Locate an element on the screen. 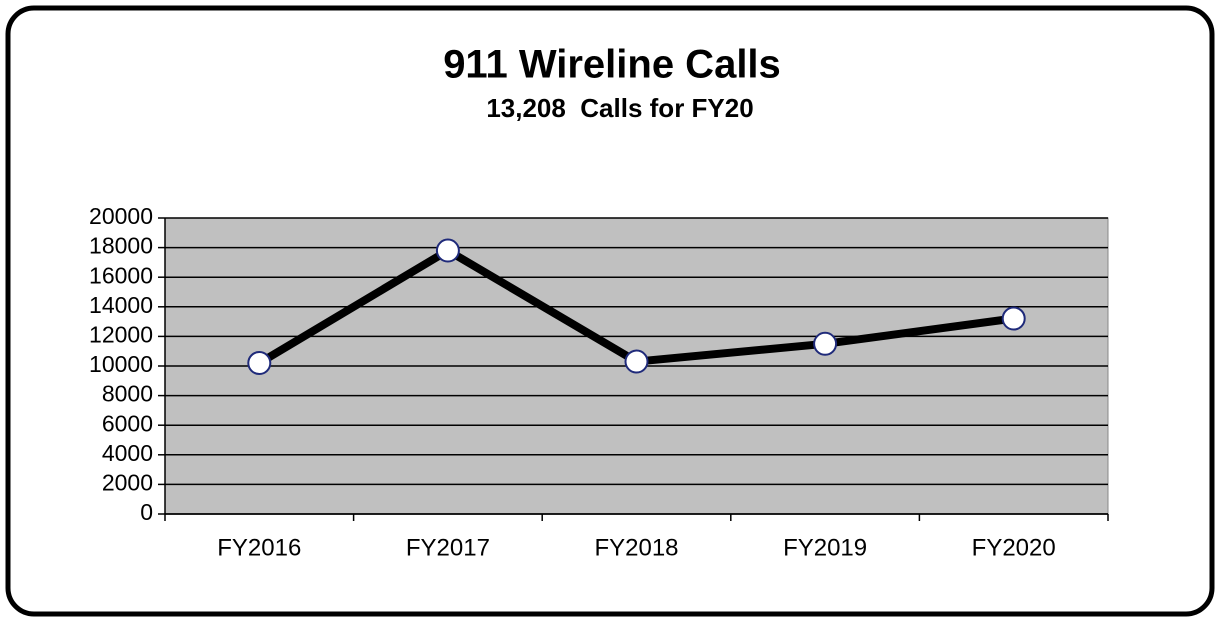 Image resolution: width=1220 pixels, height=622 pixels. y-tick-label: 0 is located at coordinates (146, 512).